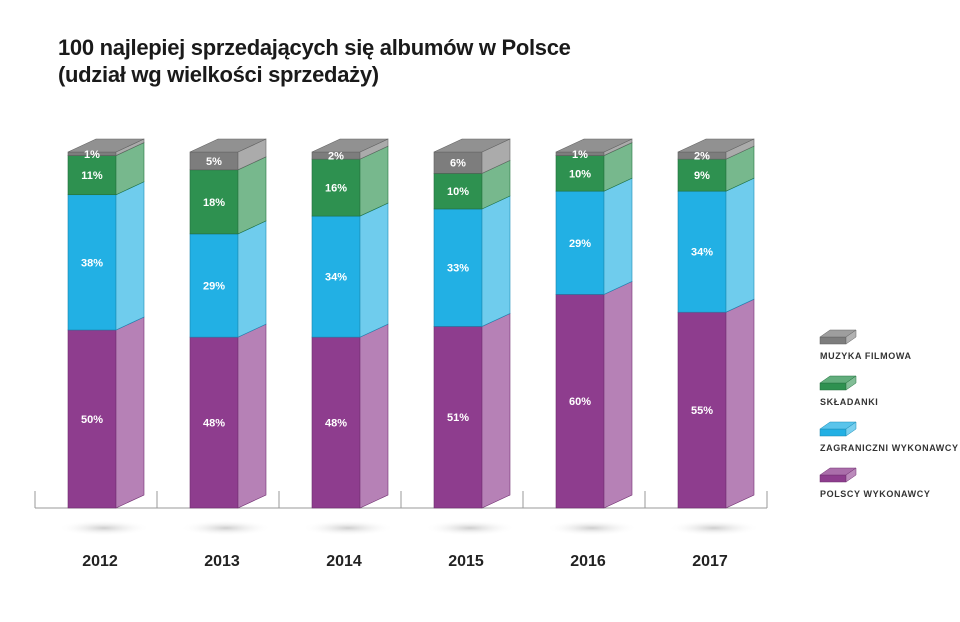 This screenshot has height=622, width=960. I want to click on bar-value-label: 9%, so click(702, 176).